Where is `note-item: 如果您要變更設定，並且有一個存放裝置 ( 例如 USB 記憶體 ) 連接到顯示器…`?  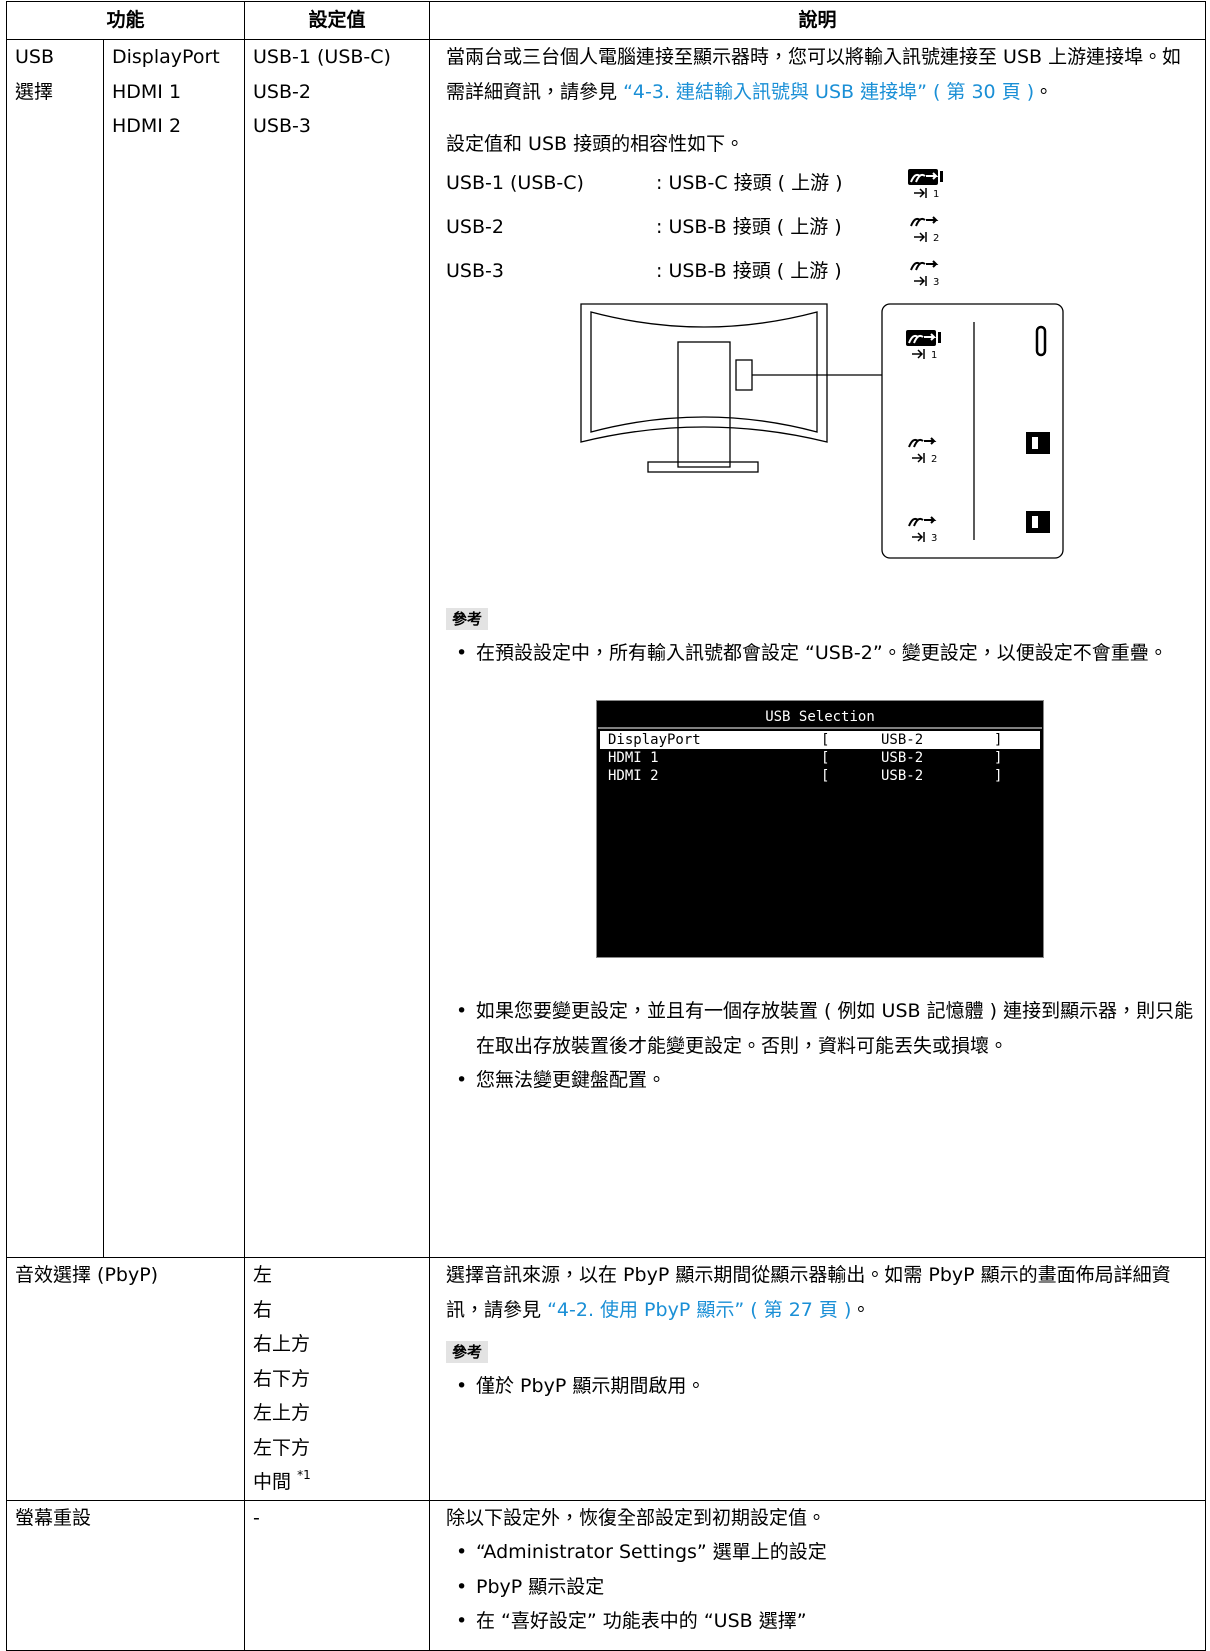
note-item: 如果您要變更設定，並且有一個存放裝置 ( 例如 USB 記憶體 ) 連接到顯示器… is located at coordinates (820, 1028).